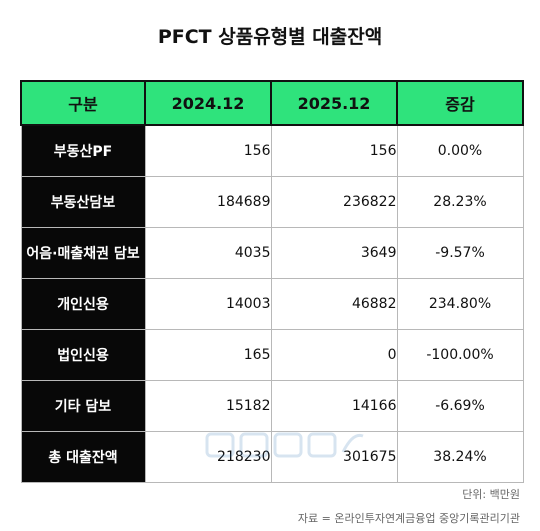  I want to click on table-row: 부동산PF 156 156 0.00%, so click(272, 150).